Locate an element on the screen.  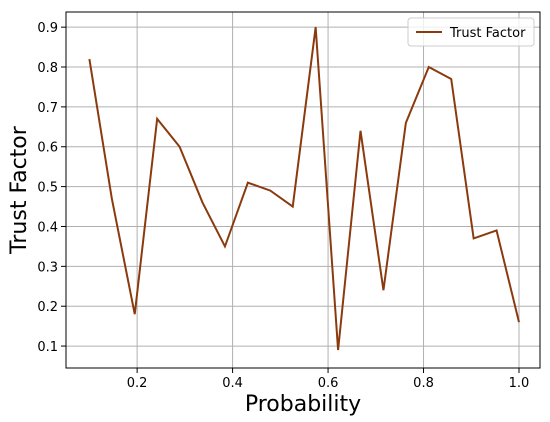
x-tick-label: 0.2 is located at coordinates (137, 383).